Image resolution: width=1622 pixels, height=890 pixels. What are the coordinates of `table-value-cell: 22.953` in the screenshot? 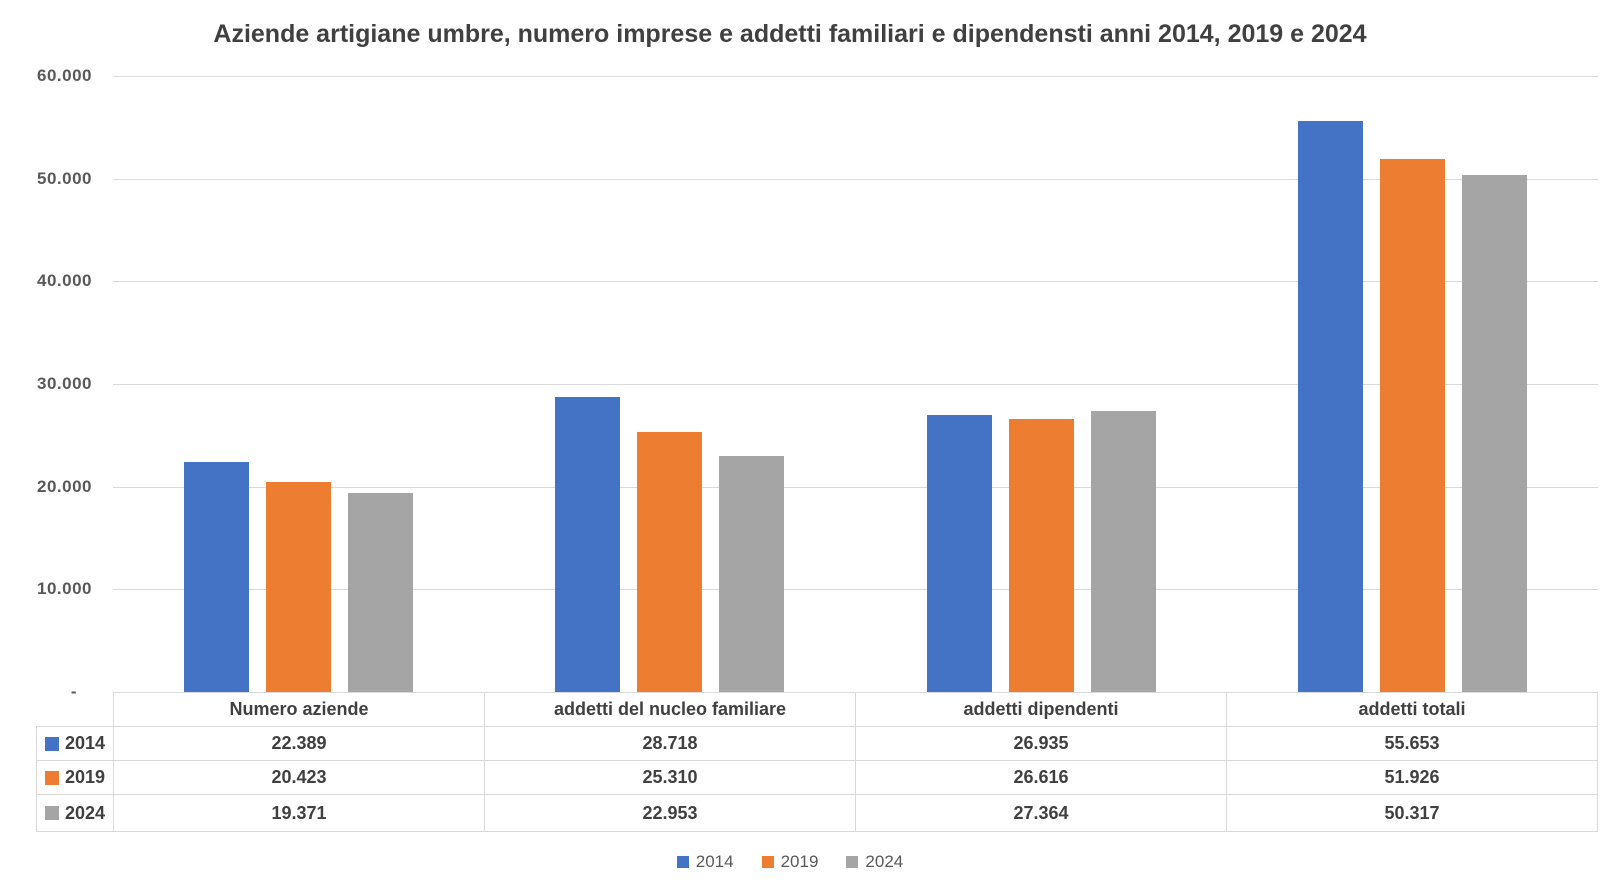 It's located at (670, 813).